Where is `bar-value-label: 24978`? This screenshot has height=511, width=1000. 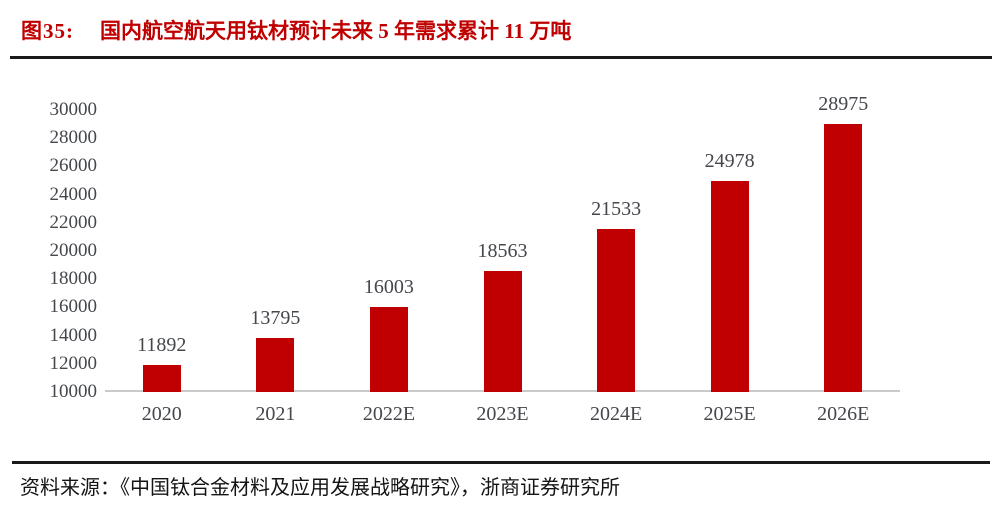
bar-value-label: 24978 is located at coordinates (729, 160).